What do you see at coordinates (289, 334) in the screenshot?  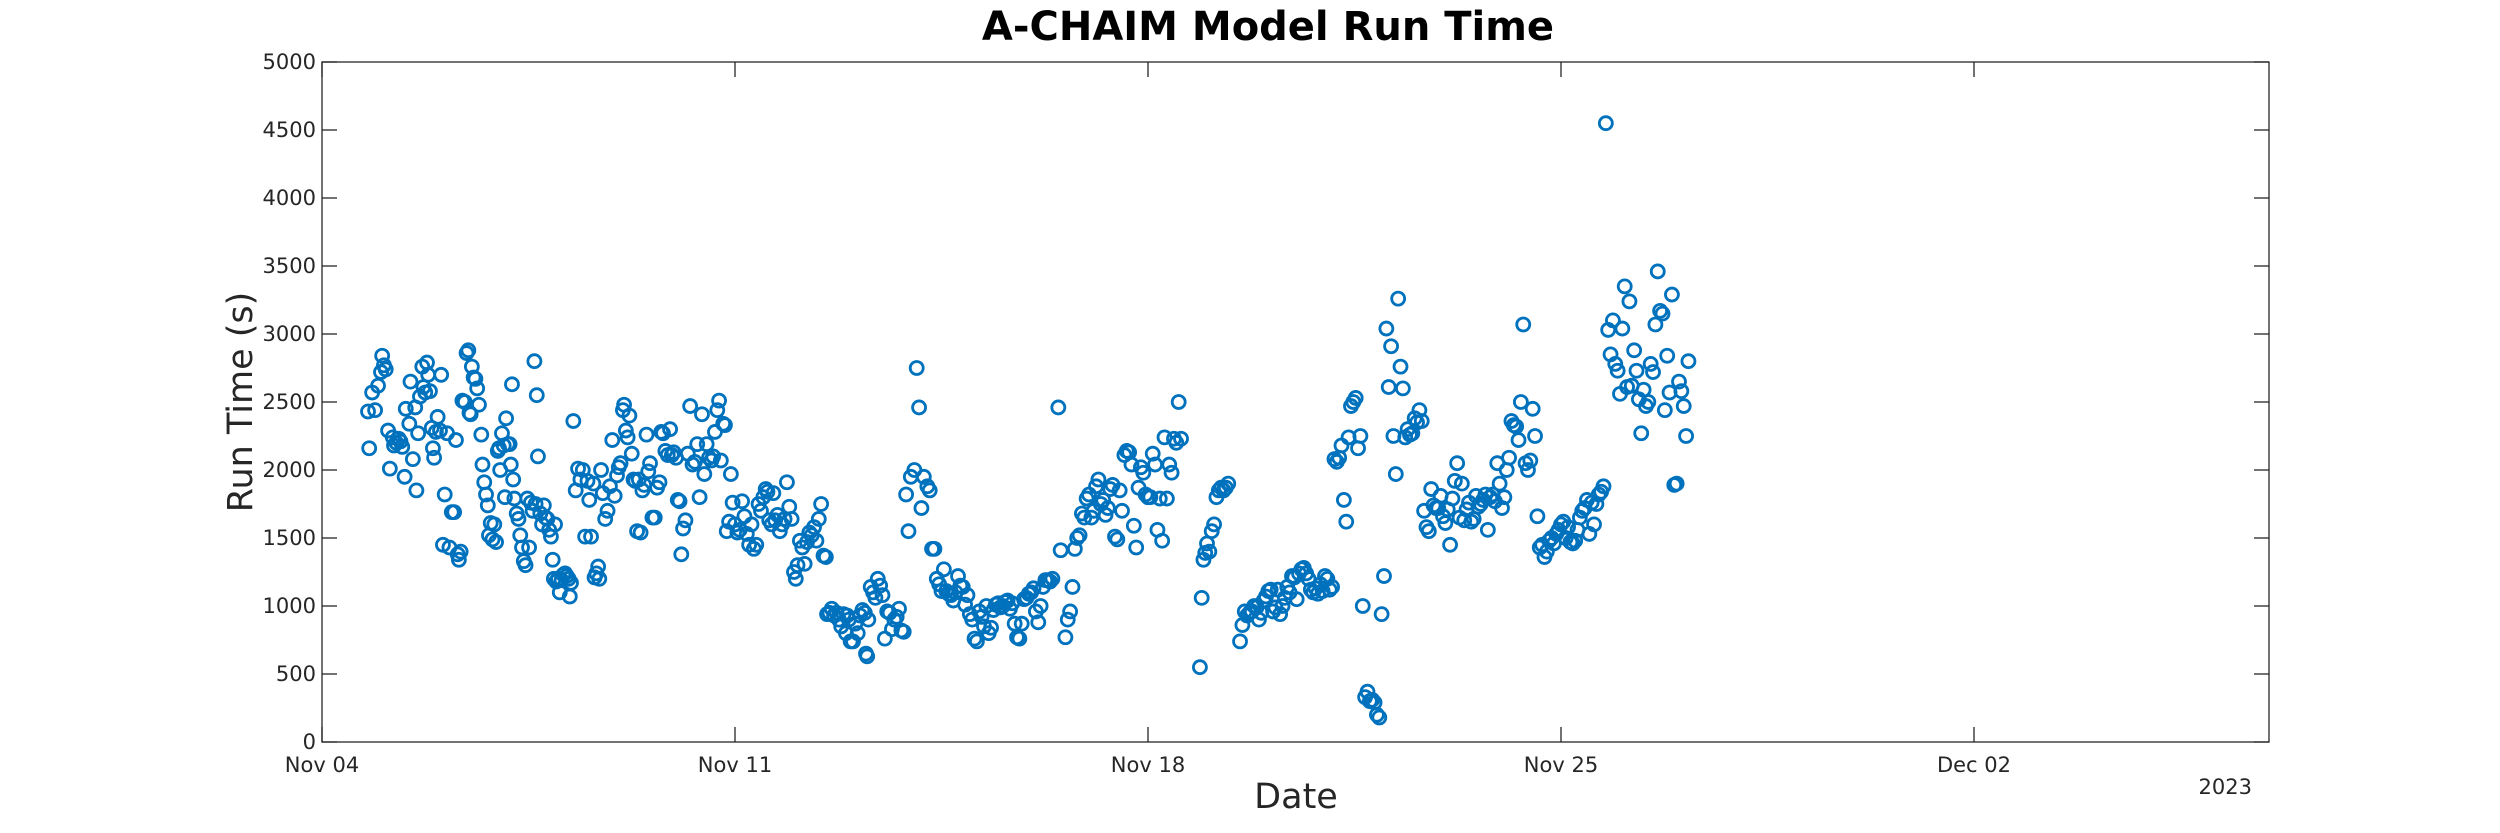 I see `y-tick-label: 3000` at bounding box center [289, 334].